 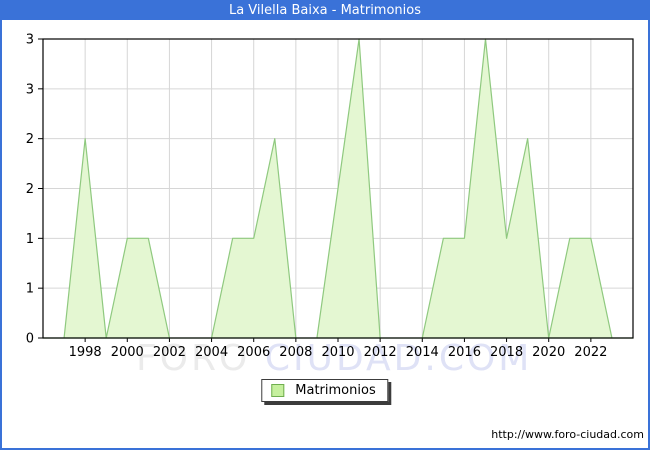 What do you see at coordinates (337, 352) in the screenshot?
I see `x-tick-label: 2010` at bounding box center [337, 352].